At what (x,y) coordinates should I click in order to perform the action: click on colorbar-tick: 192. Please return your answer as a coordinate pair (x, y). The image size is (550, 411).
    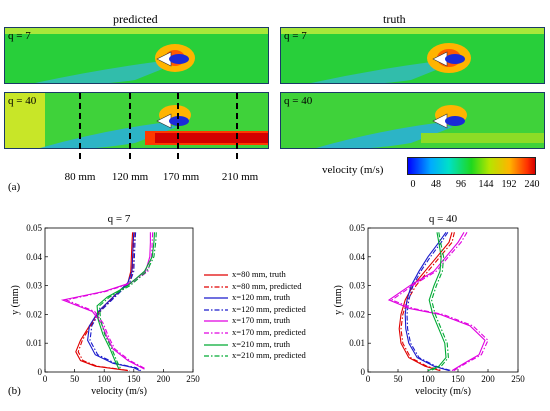
    Looking at the image, I should click on (509, 184).